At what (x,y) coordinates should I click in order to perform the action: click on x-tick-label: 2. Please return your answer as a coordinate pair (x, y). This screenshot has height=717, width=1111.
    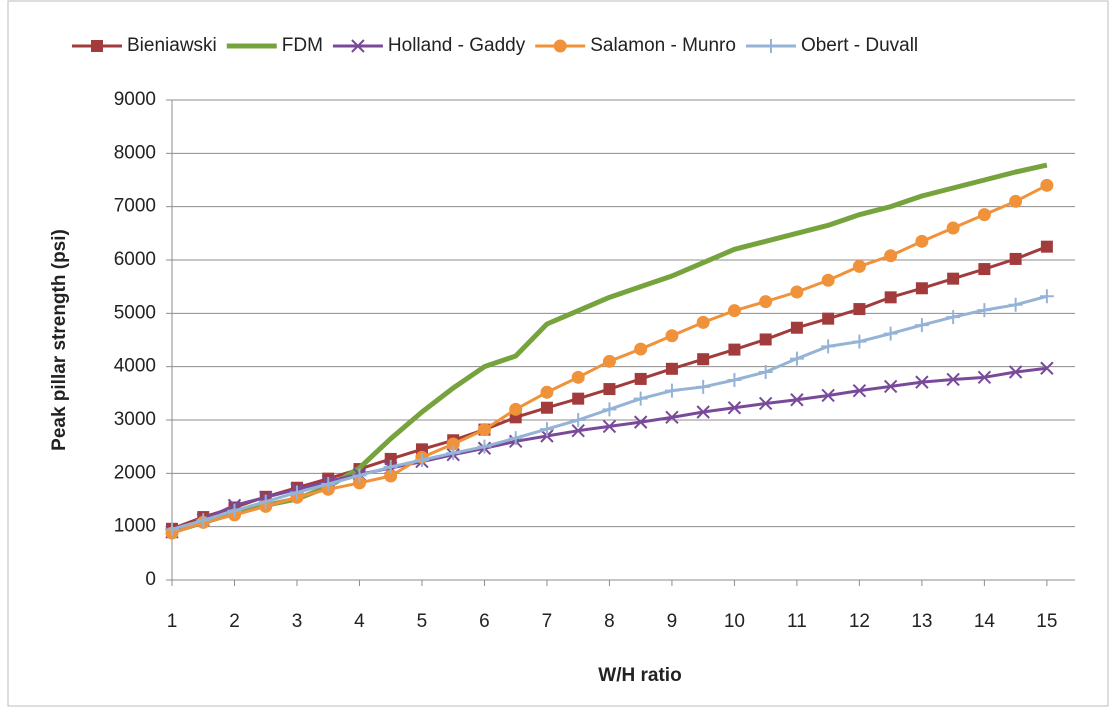
    Looking at the image, I should click on (234, 621).